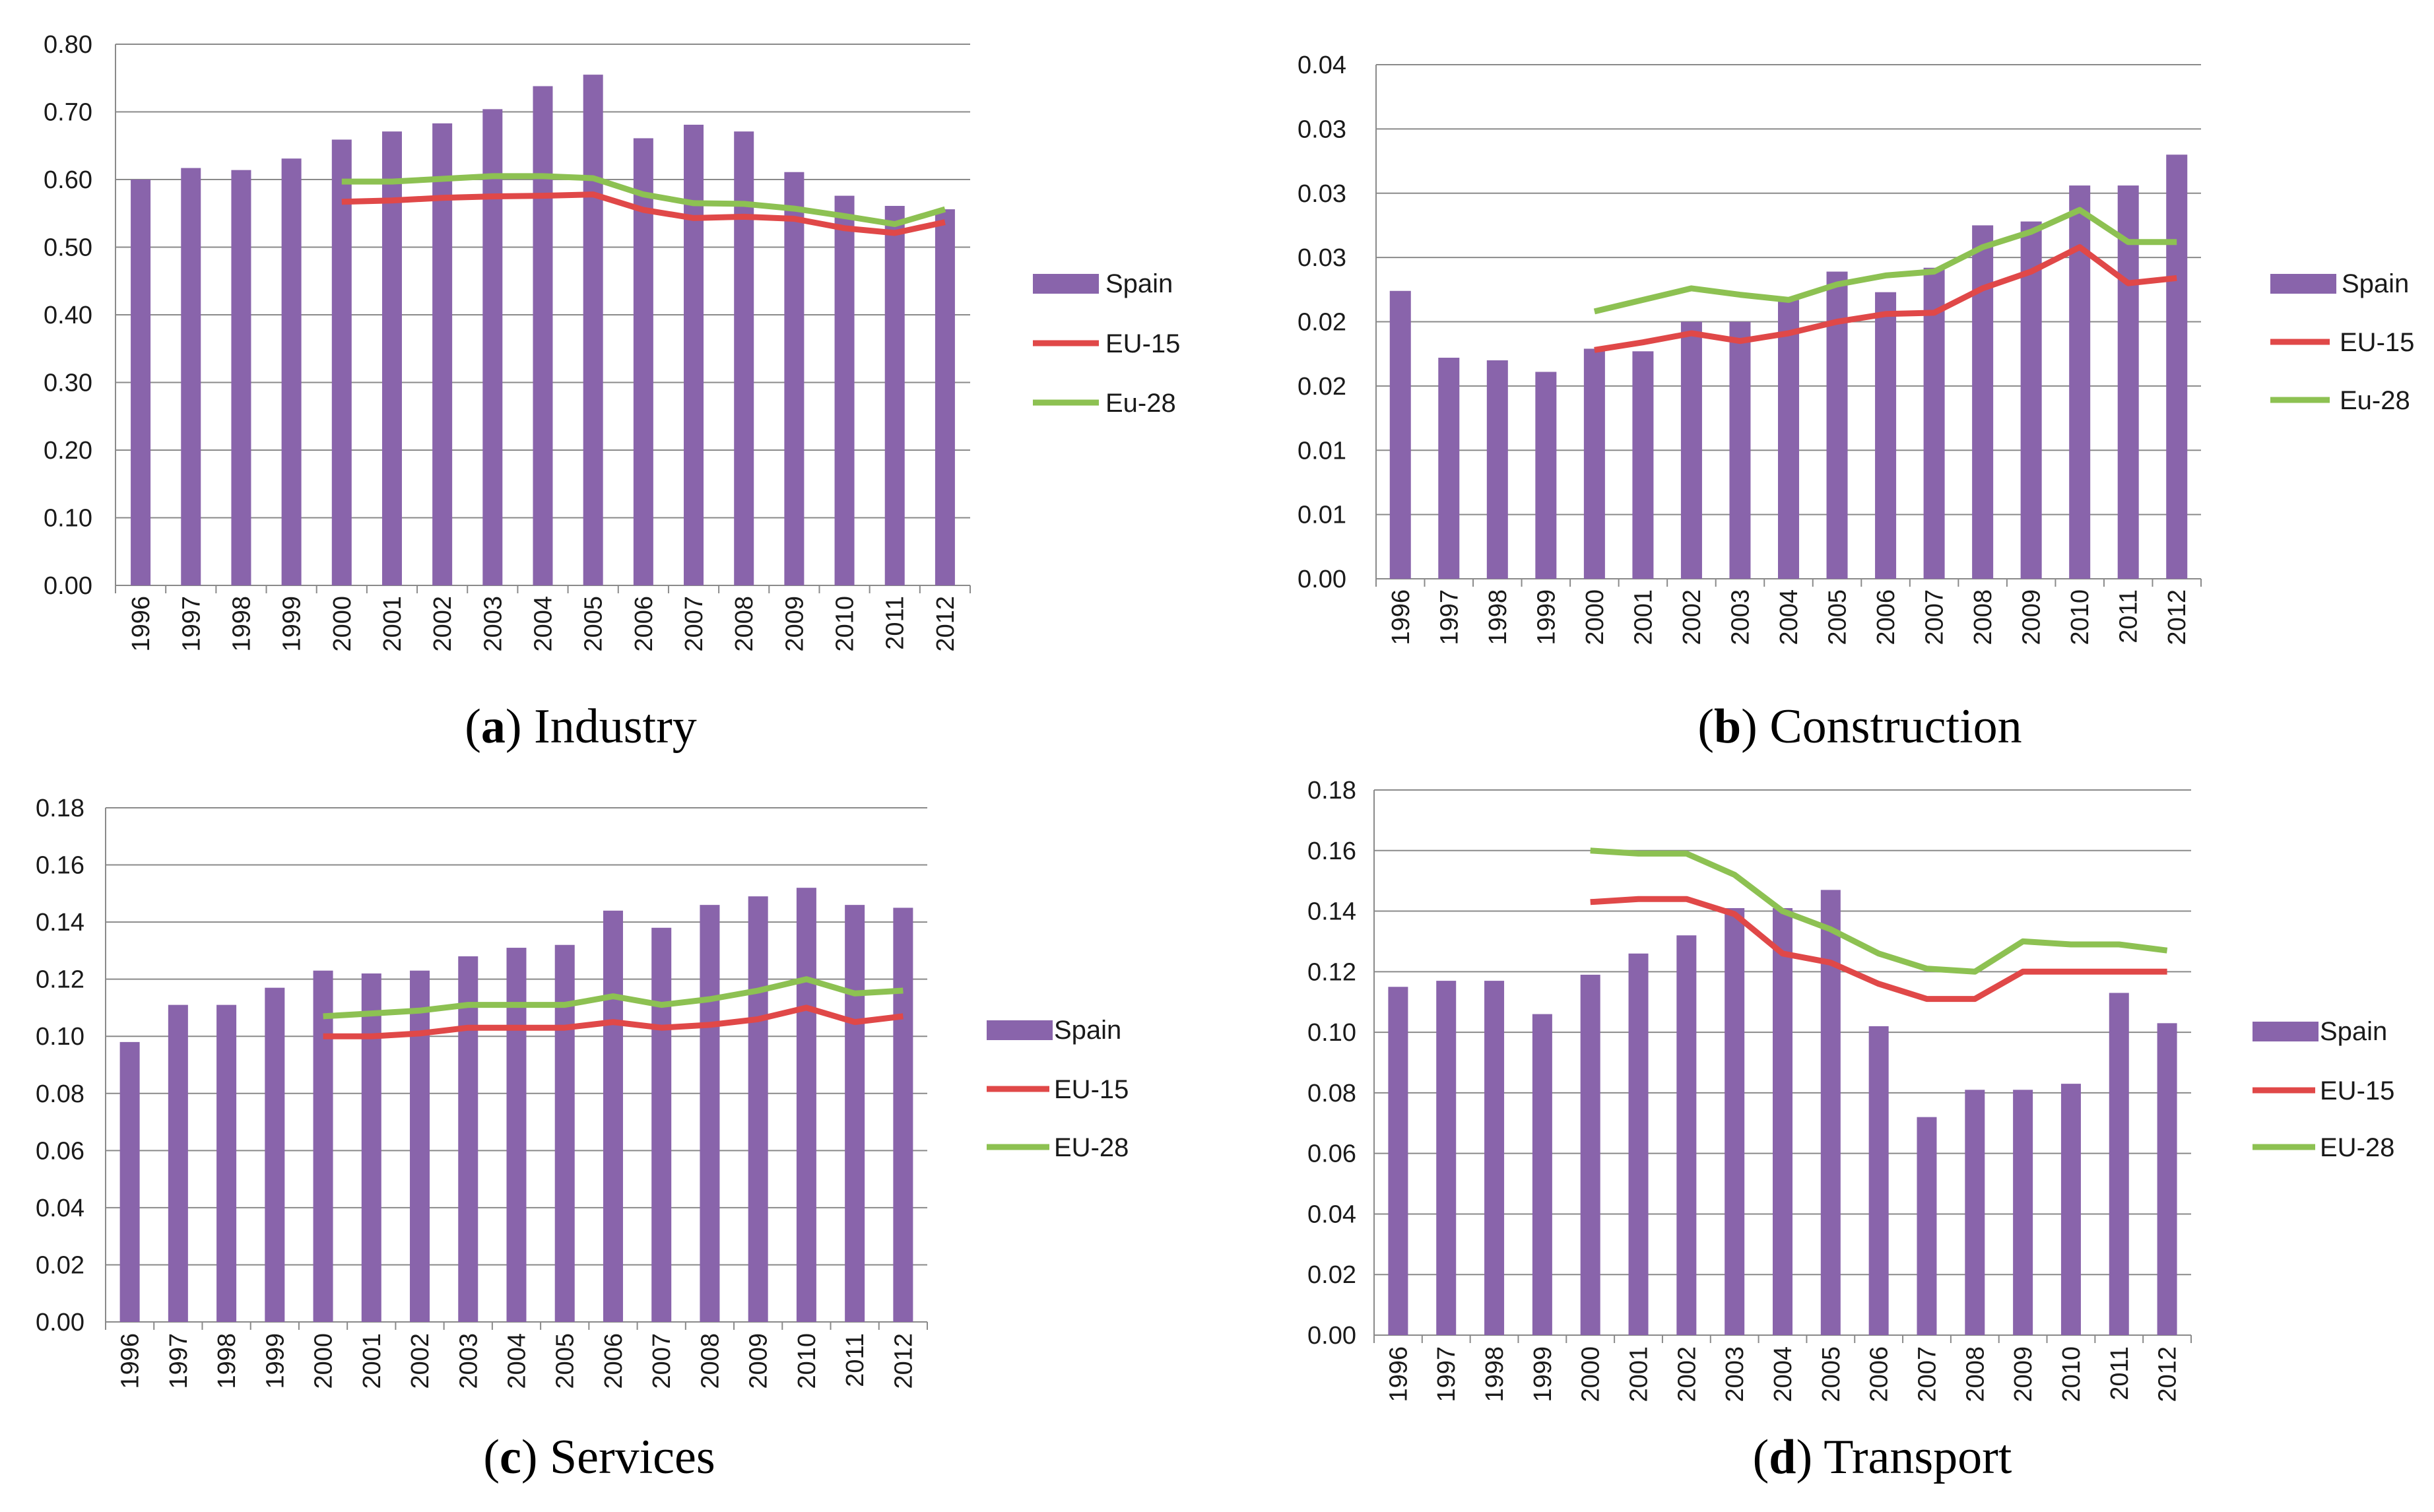 Image resolution: width=2434 pixels, height=1512 pixels. I want to click on x-tick-label: 2008, so click(1975, 1374).